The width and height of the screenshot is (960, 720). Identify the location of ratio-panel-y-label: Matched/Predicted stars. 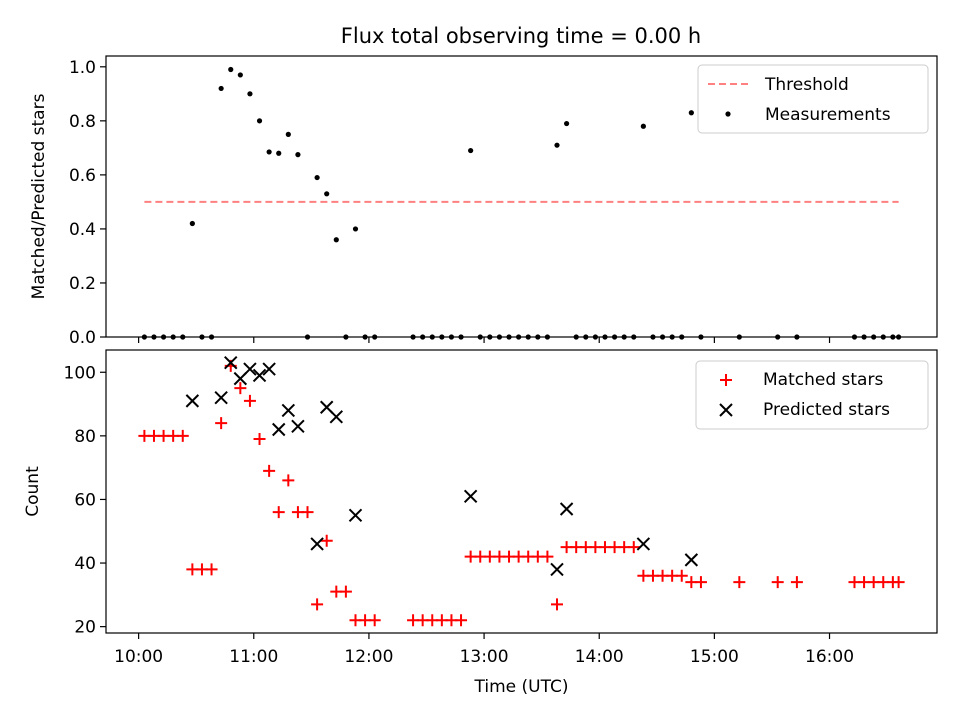
(39, 196).